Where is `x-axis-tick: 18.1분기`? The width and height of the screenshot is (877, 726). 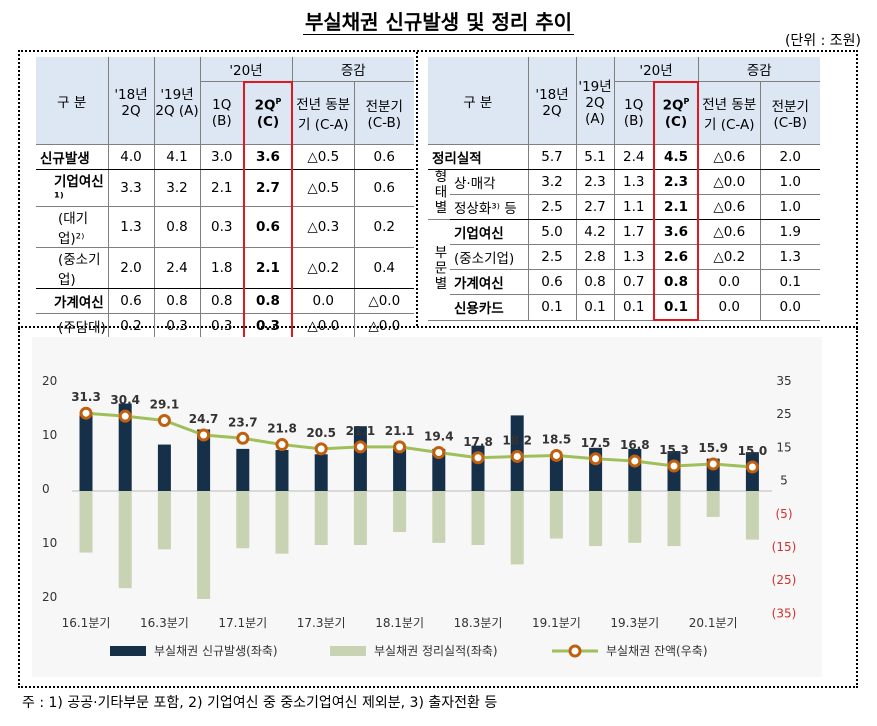 x-axis-tick: 18.1분기 is located at coordinates (399, 623).